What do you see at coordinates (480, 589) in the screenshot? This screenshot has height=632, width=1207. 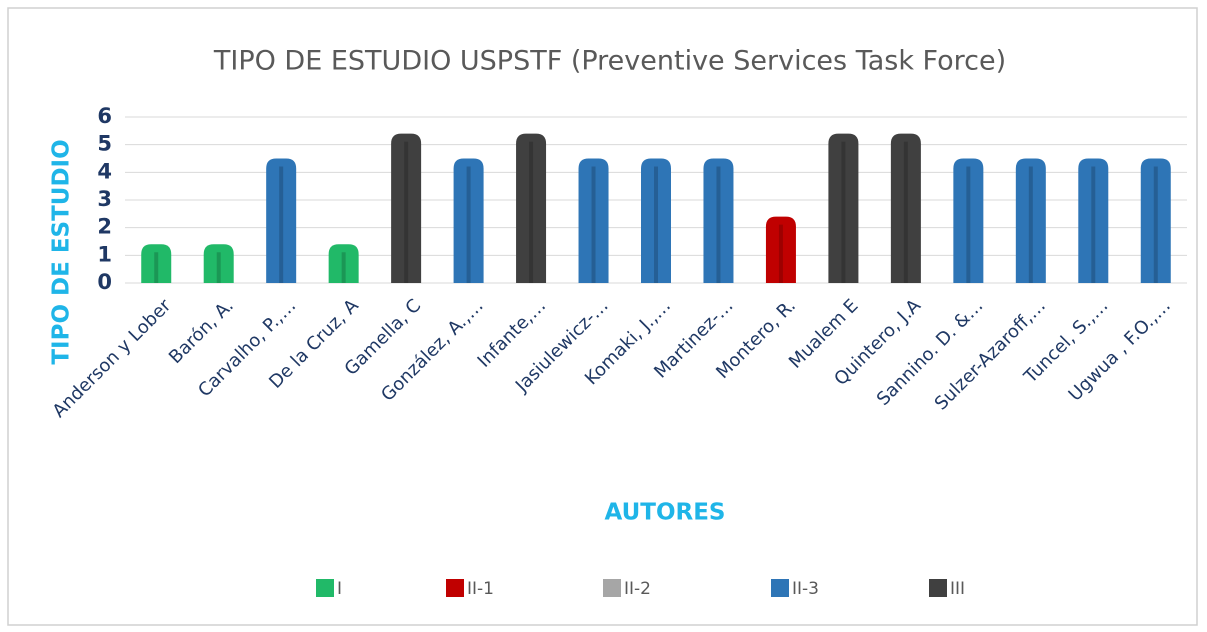 I see `legend-label: II-1` at bounding box center [480, 589].